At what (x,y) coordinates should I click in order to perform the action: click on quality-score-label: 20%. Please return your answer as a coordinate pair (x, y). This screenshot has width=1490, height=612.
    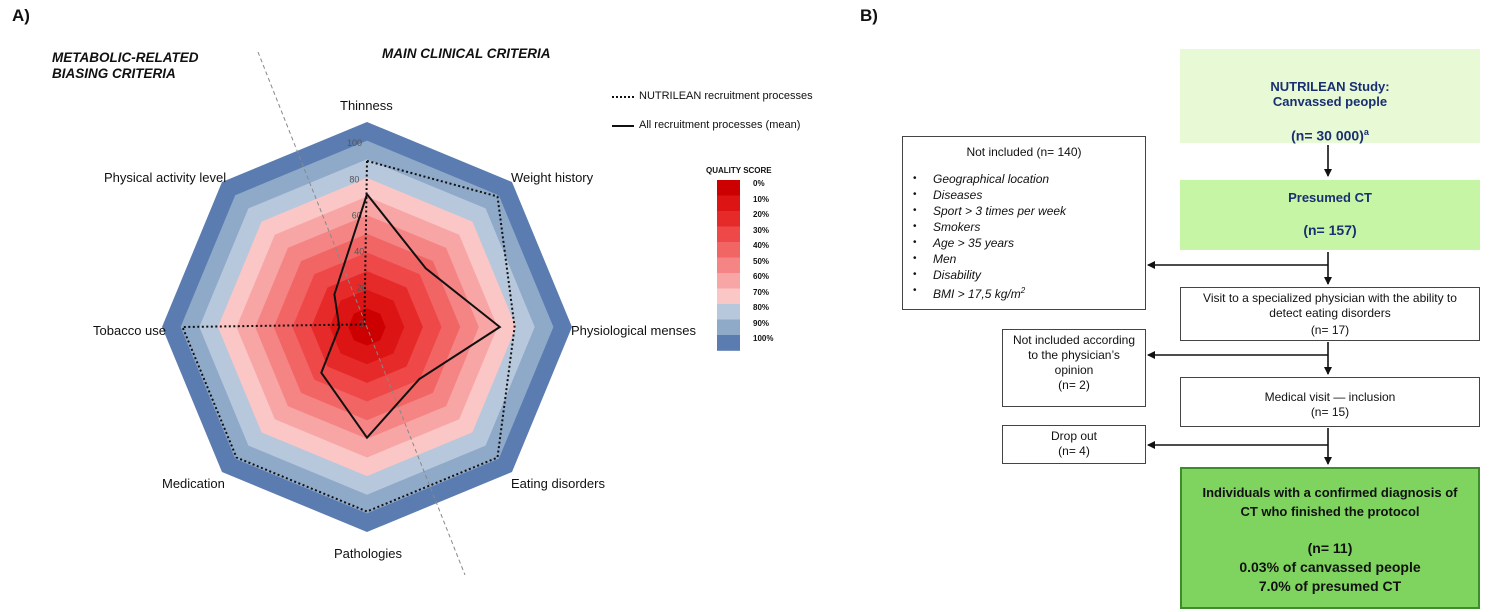
    Looking at the image, I should click on (761, 214).